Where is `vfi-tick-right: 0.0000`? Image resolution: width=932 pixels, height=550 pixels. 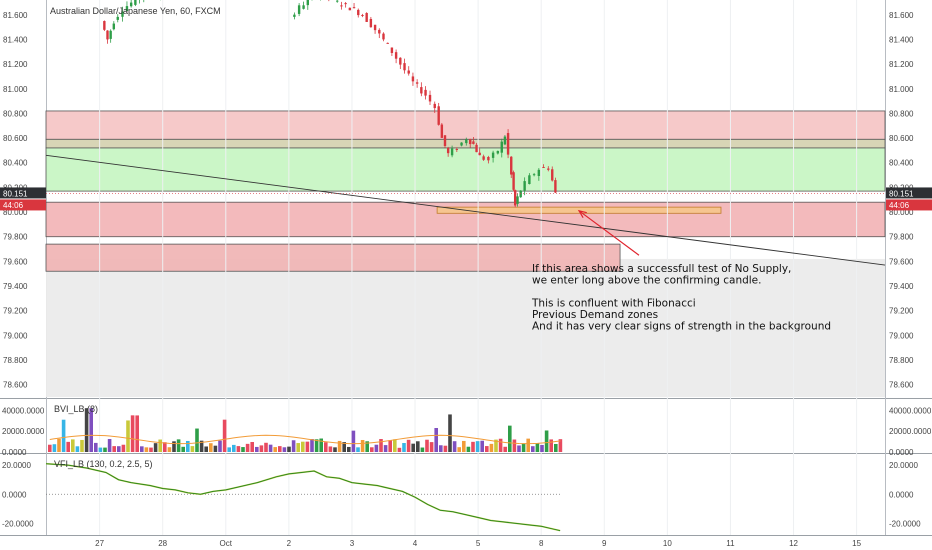
vfi-tick-right: 0.0000 is located at coordinates (901, 494).